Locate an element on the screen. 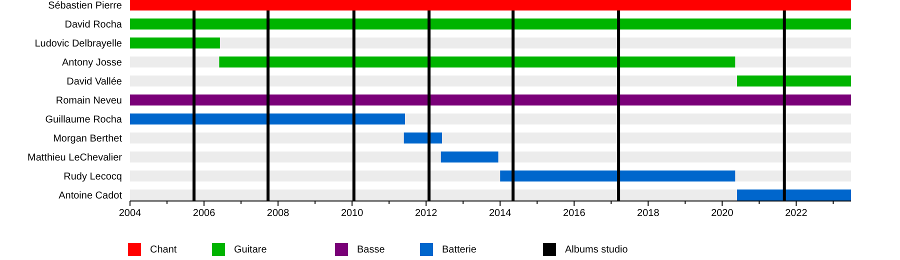  y-tick-label: Sébastien Pierre is located at coordinates (85, 6).